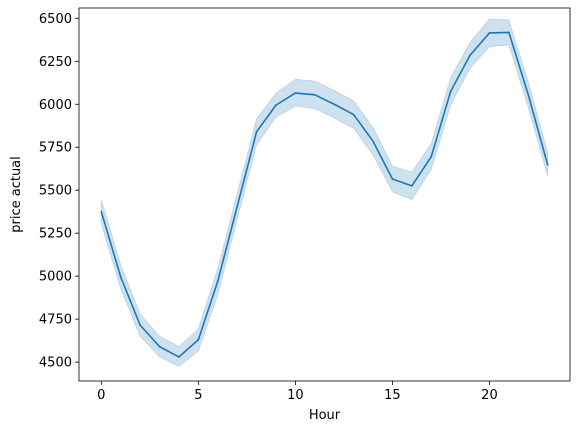 This screenshot has width=580, height=432. I want to click on y-tick-label: 4500, so click(55, 363).